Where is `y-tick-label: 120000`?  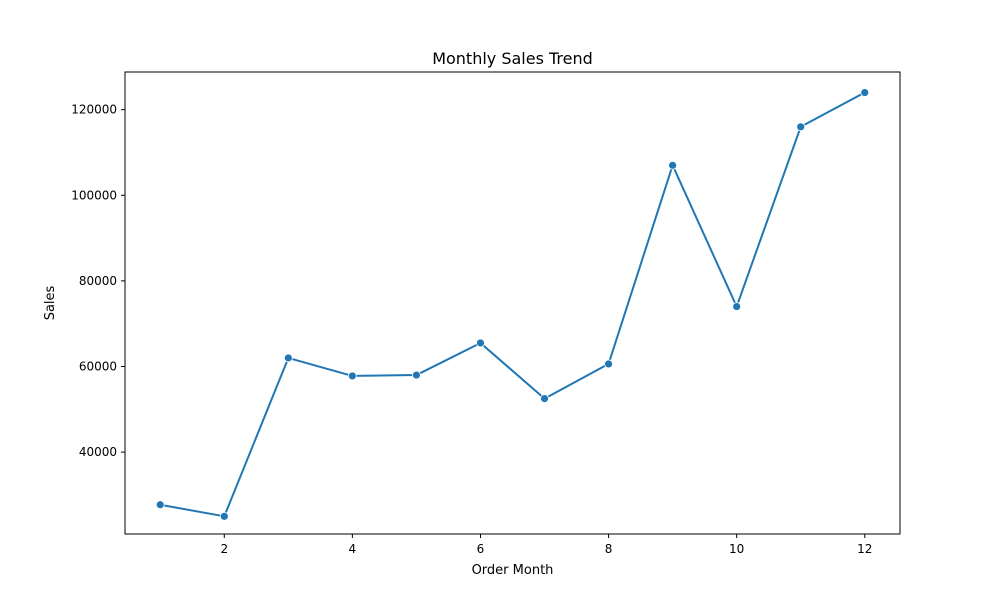
y-tick-label: 120000 is located at coordinates (94, 110).